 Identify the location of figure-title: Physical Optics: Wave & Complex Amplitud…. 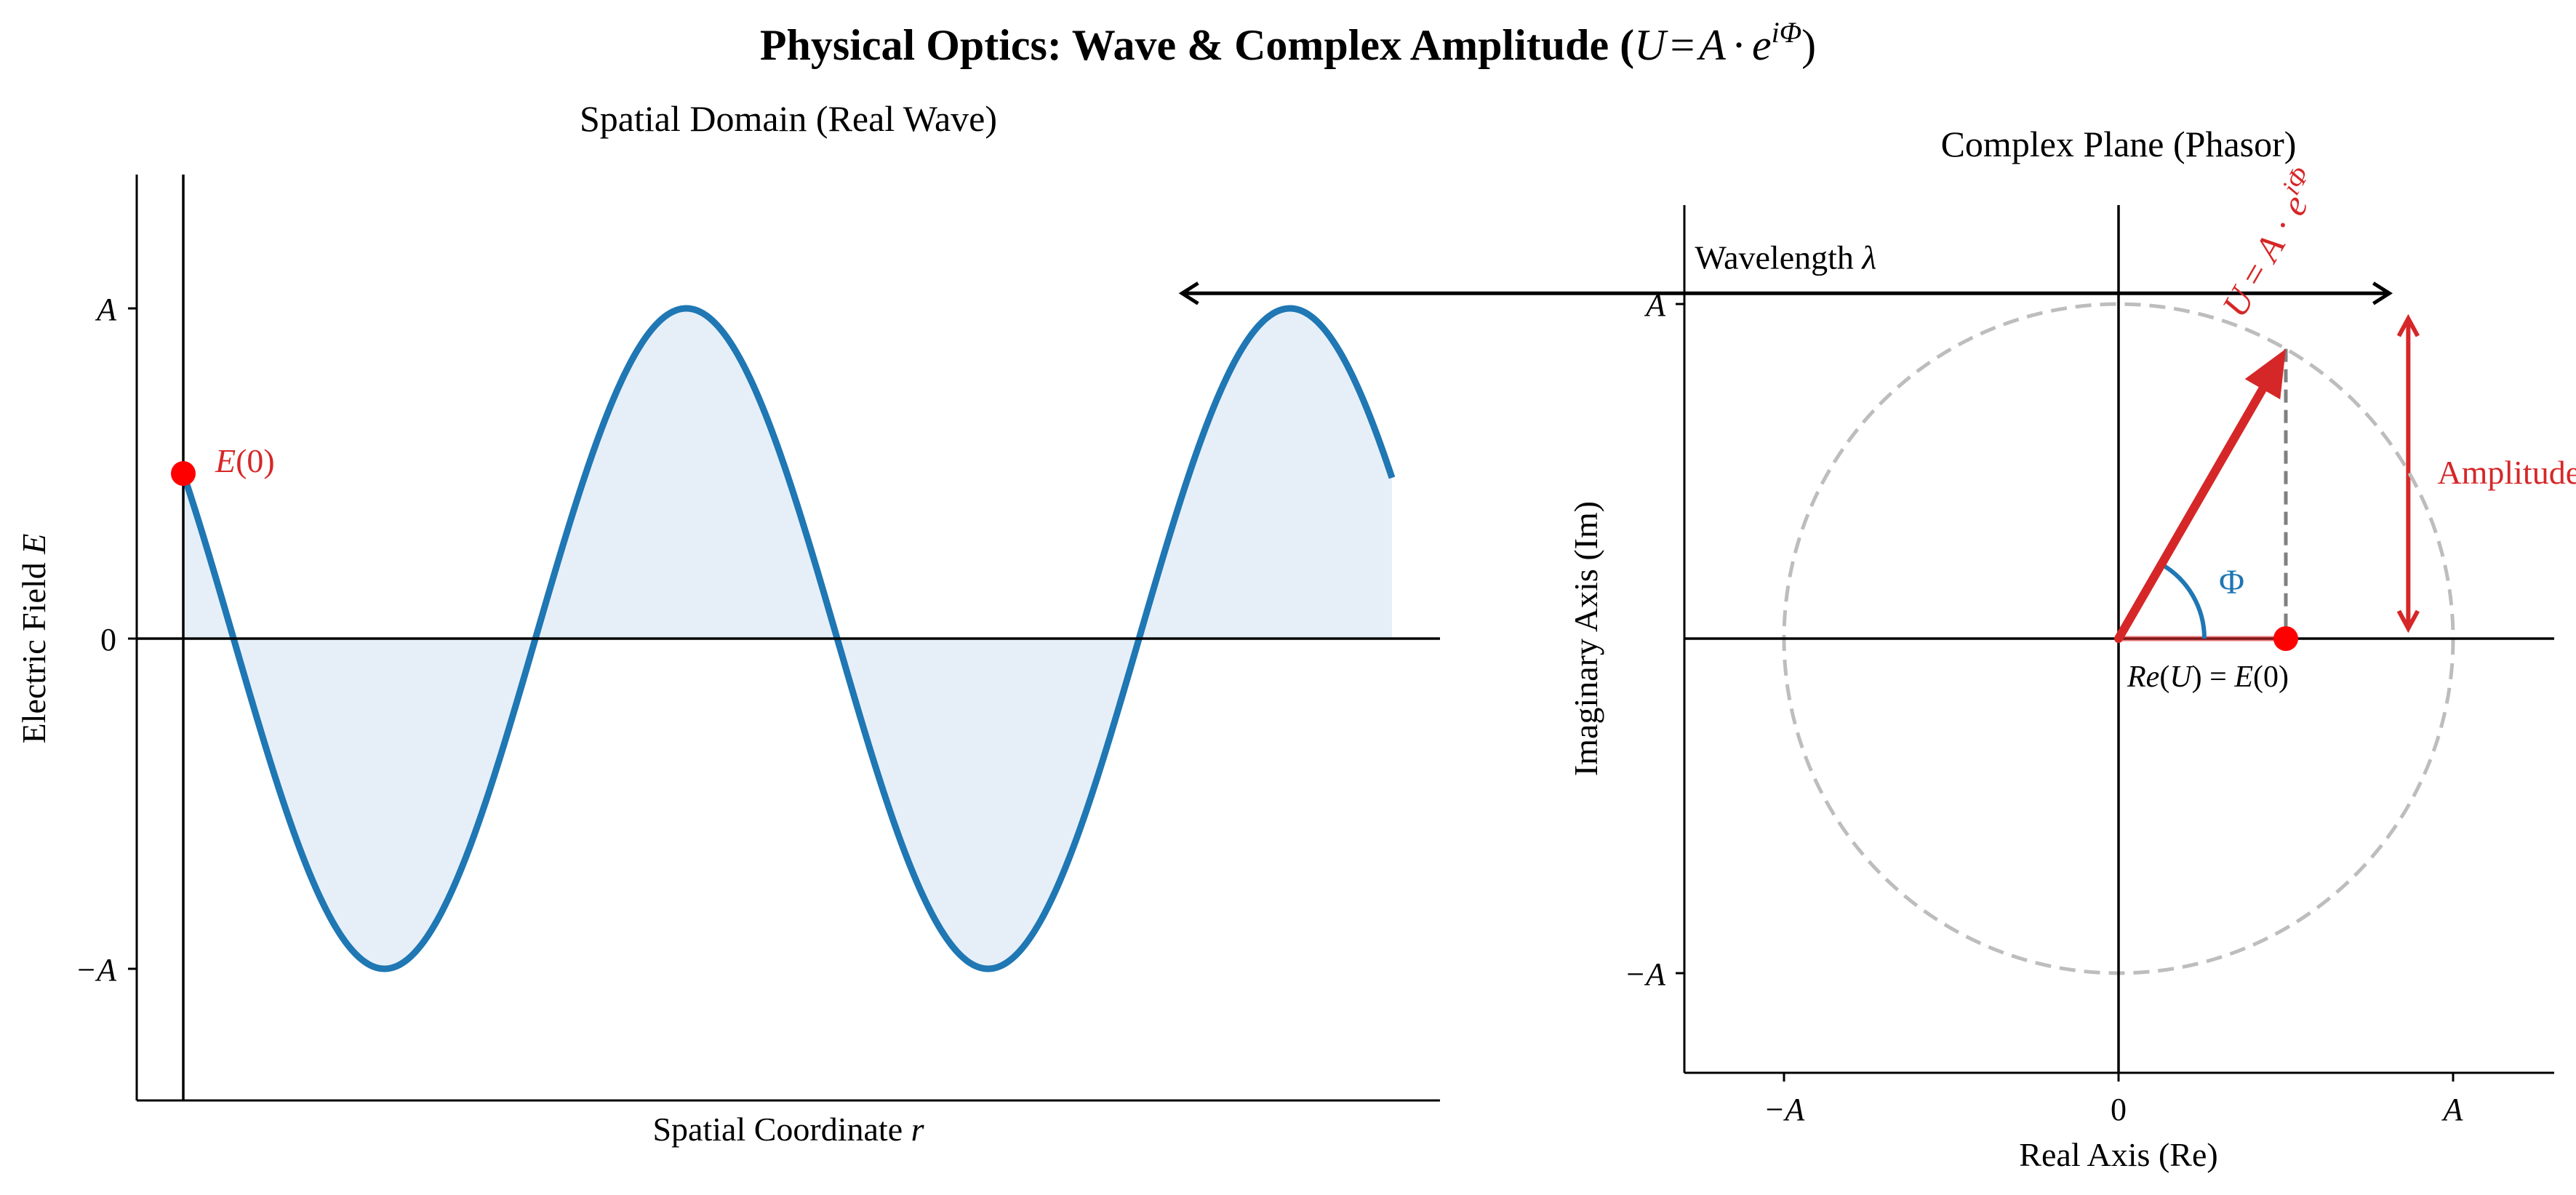
(1288, 42).